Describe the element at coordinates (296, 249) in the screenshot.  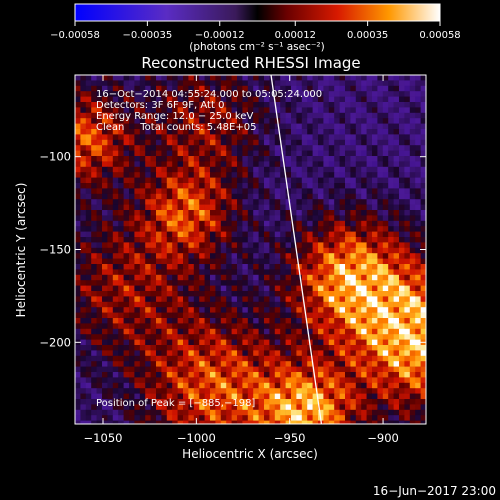
I see `solar-limb-line` at that location.